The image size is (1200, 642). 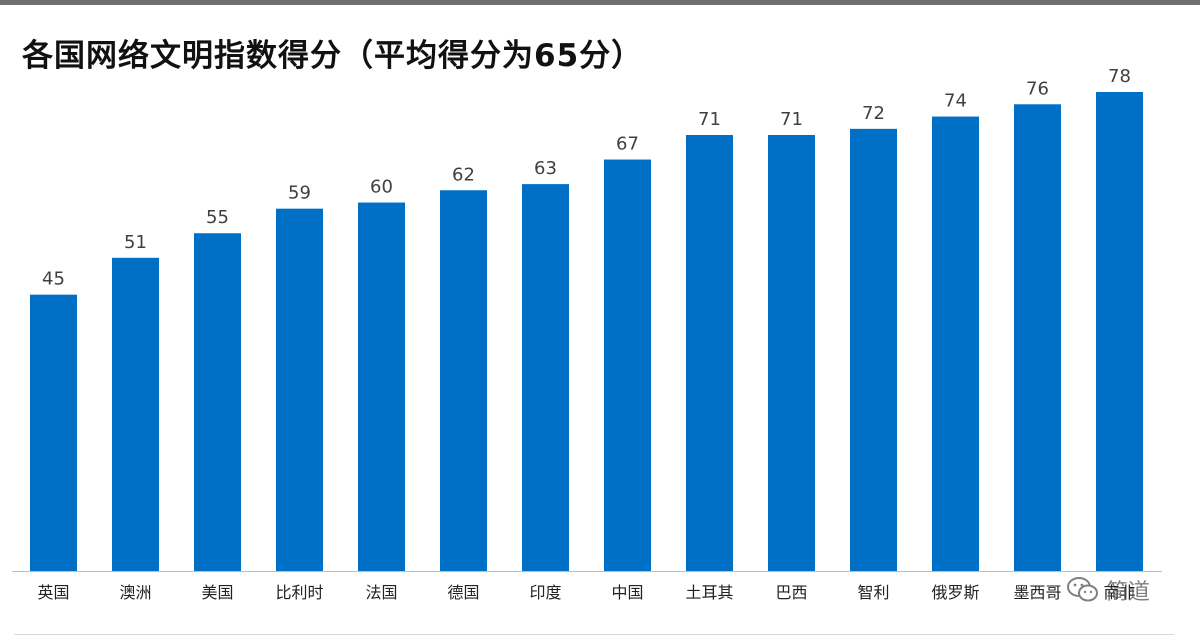 What do you see at coordinates (217, 217) in the screenshot?
I see `data-label-2: 55` at bounding box center [217, 217].